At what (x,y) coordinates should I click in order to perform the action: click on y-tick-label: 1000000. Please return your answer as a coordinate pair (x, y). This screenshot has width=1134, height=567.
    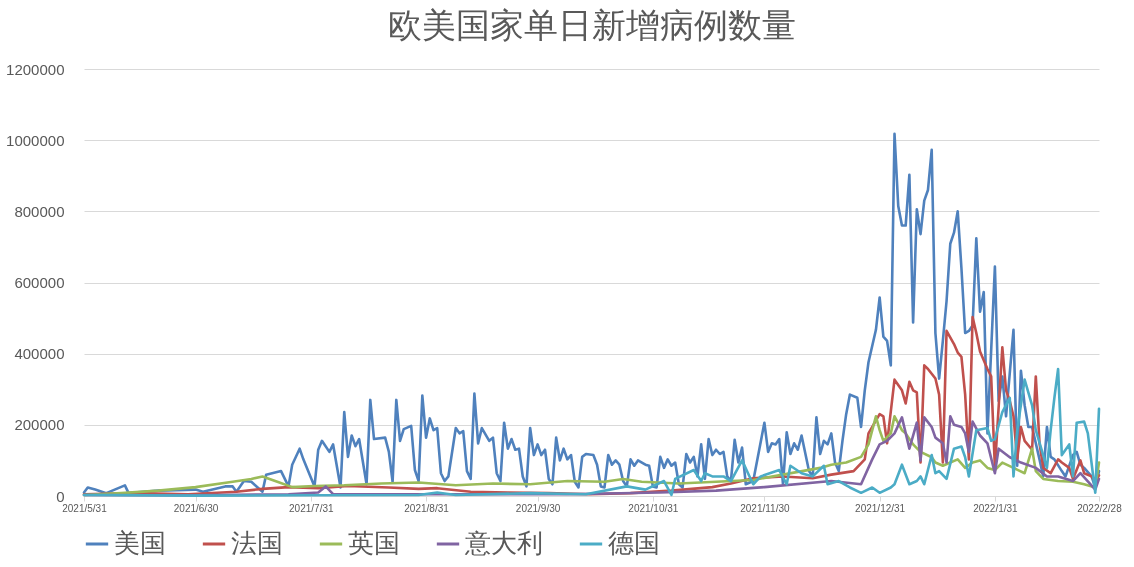
    Looking at the image, I should click on (35, 140).